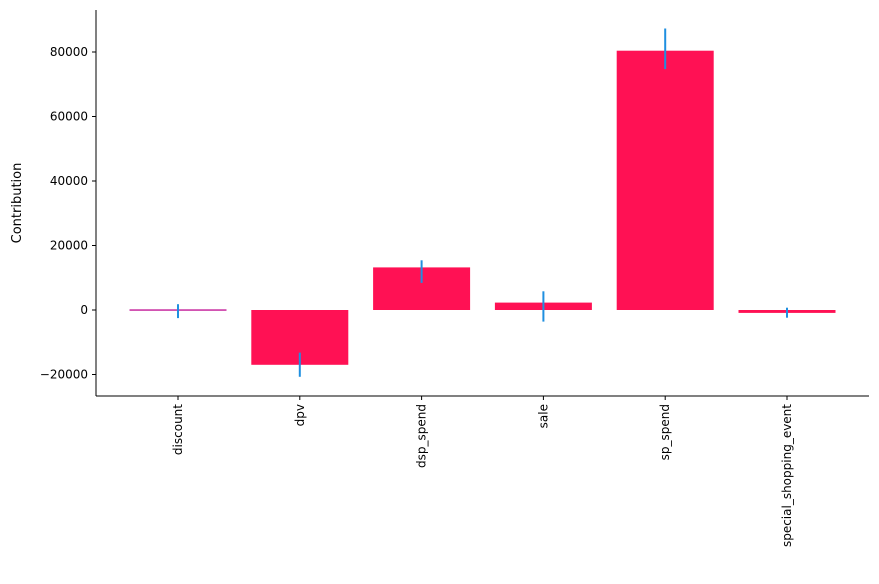  Describe the element at coordinates (787, 475) in the screenshot. I see `x-tick-label: special_shopping_event` at that location.